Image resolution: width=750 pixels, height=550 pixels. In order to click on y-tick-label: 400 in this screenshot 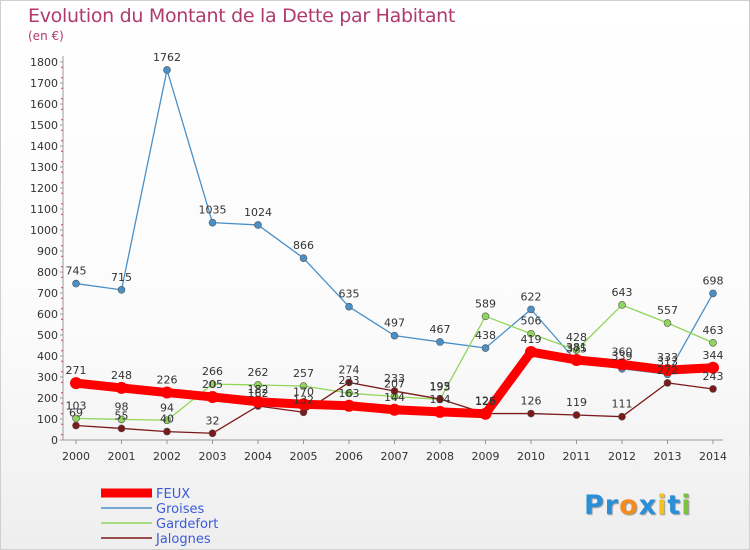, I will do `click(47, 356)`.